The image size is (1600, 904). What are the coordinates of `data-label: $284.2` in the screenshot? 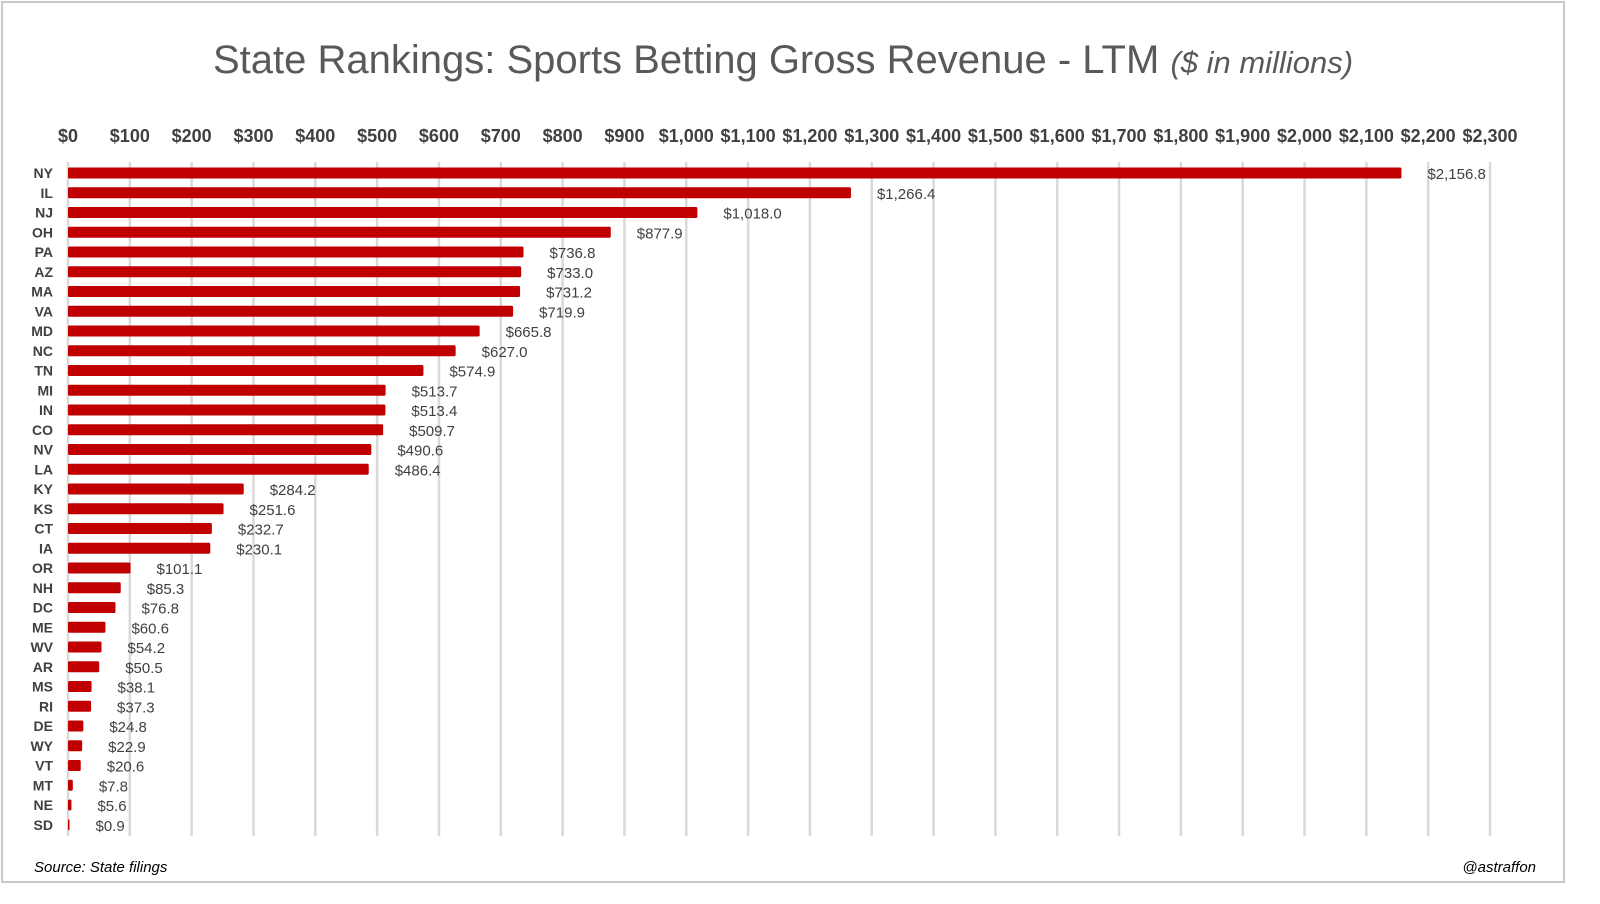 It's located at (293, 490).